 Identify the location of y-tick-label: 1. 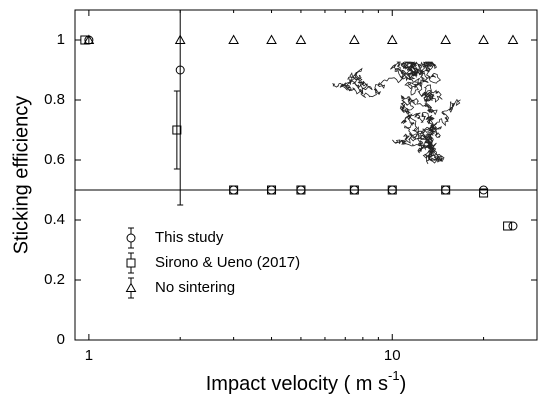
(61, 39).